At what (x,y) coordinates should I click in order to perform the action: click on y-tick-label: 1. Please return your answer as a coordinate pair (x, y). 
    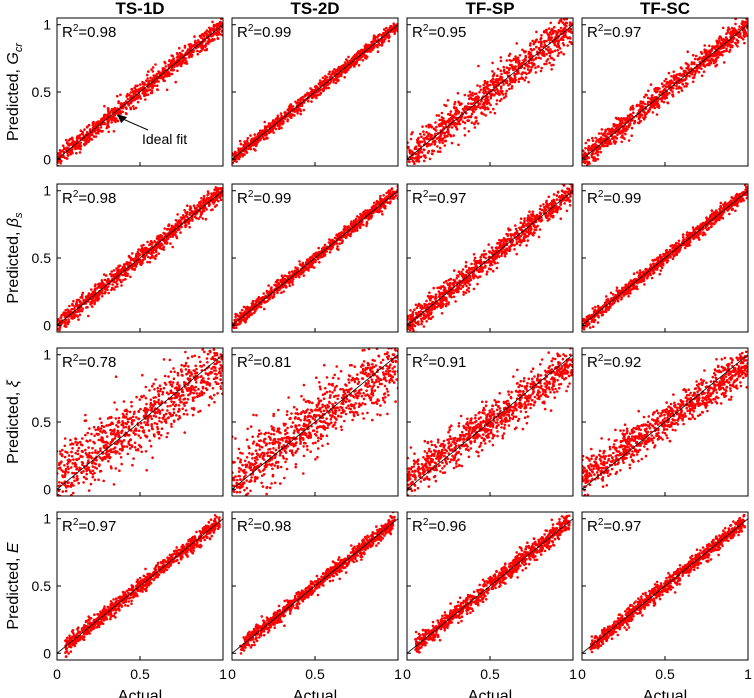
    Looking at the image, I should click on (47, 25).